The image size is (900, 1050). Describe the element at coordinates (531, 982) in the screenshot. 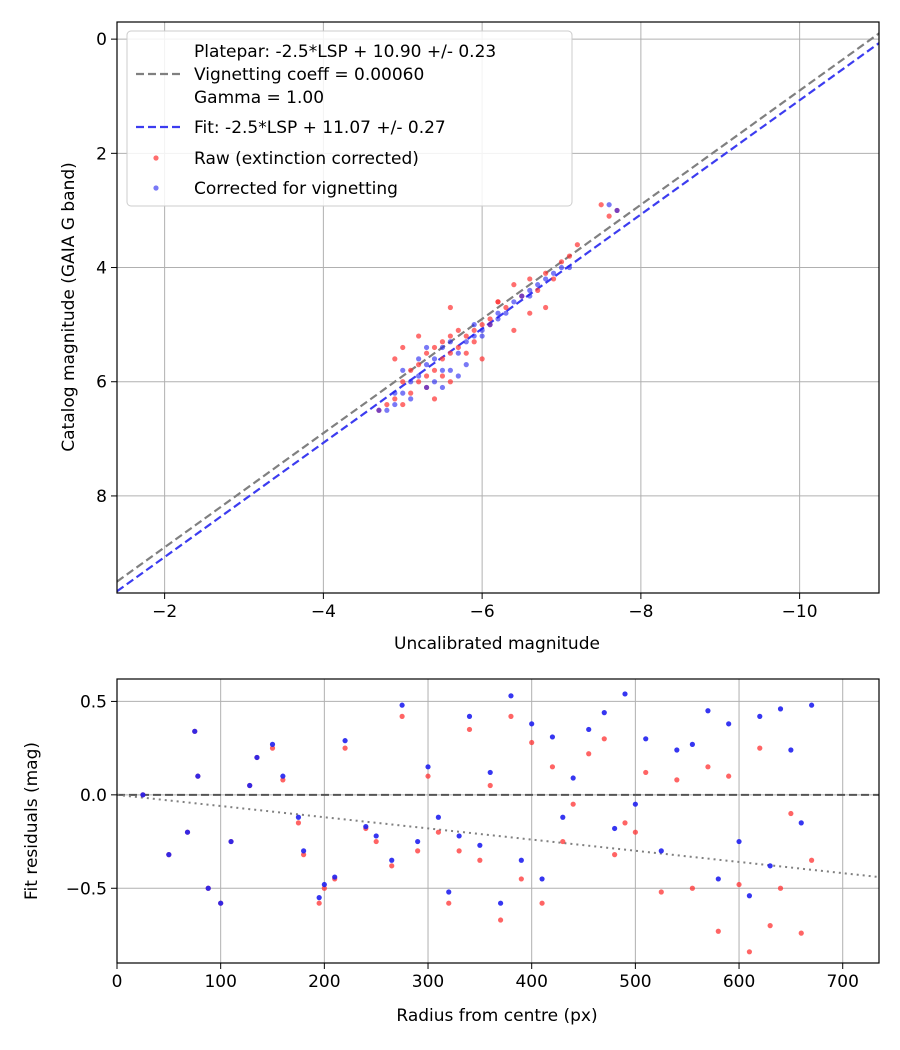

I see `x-tick-label: 400` at that location.